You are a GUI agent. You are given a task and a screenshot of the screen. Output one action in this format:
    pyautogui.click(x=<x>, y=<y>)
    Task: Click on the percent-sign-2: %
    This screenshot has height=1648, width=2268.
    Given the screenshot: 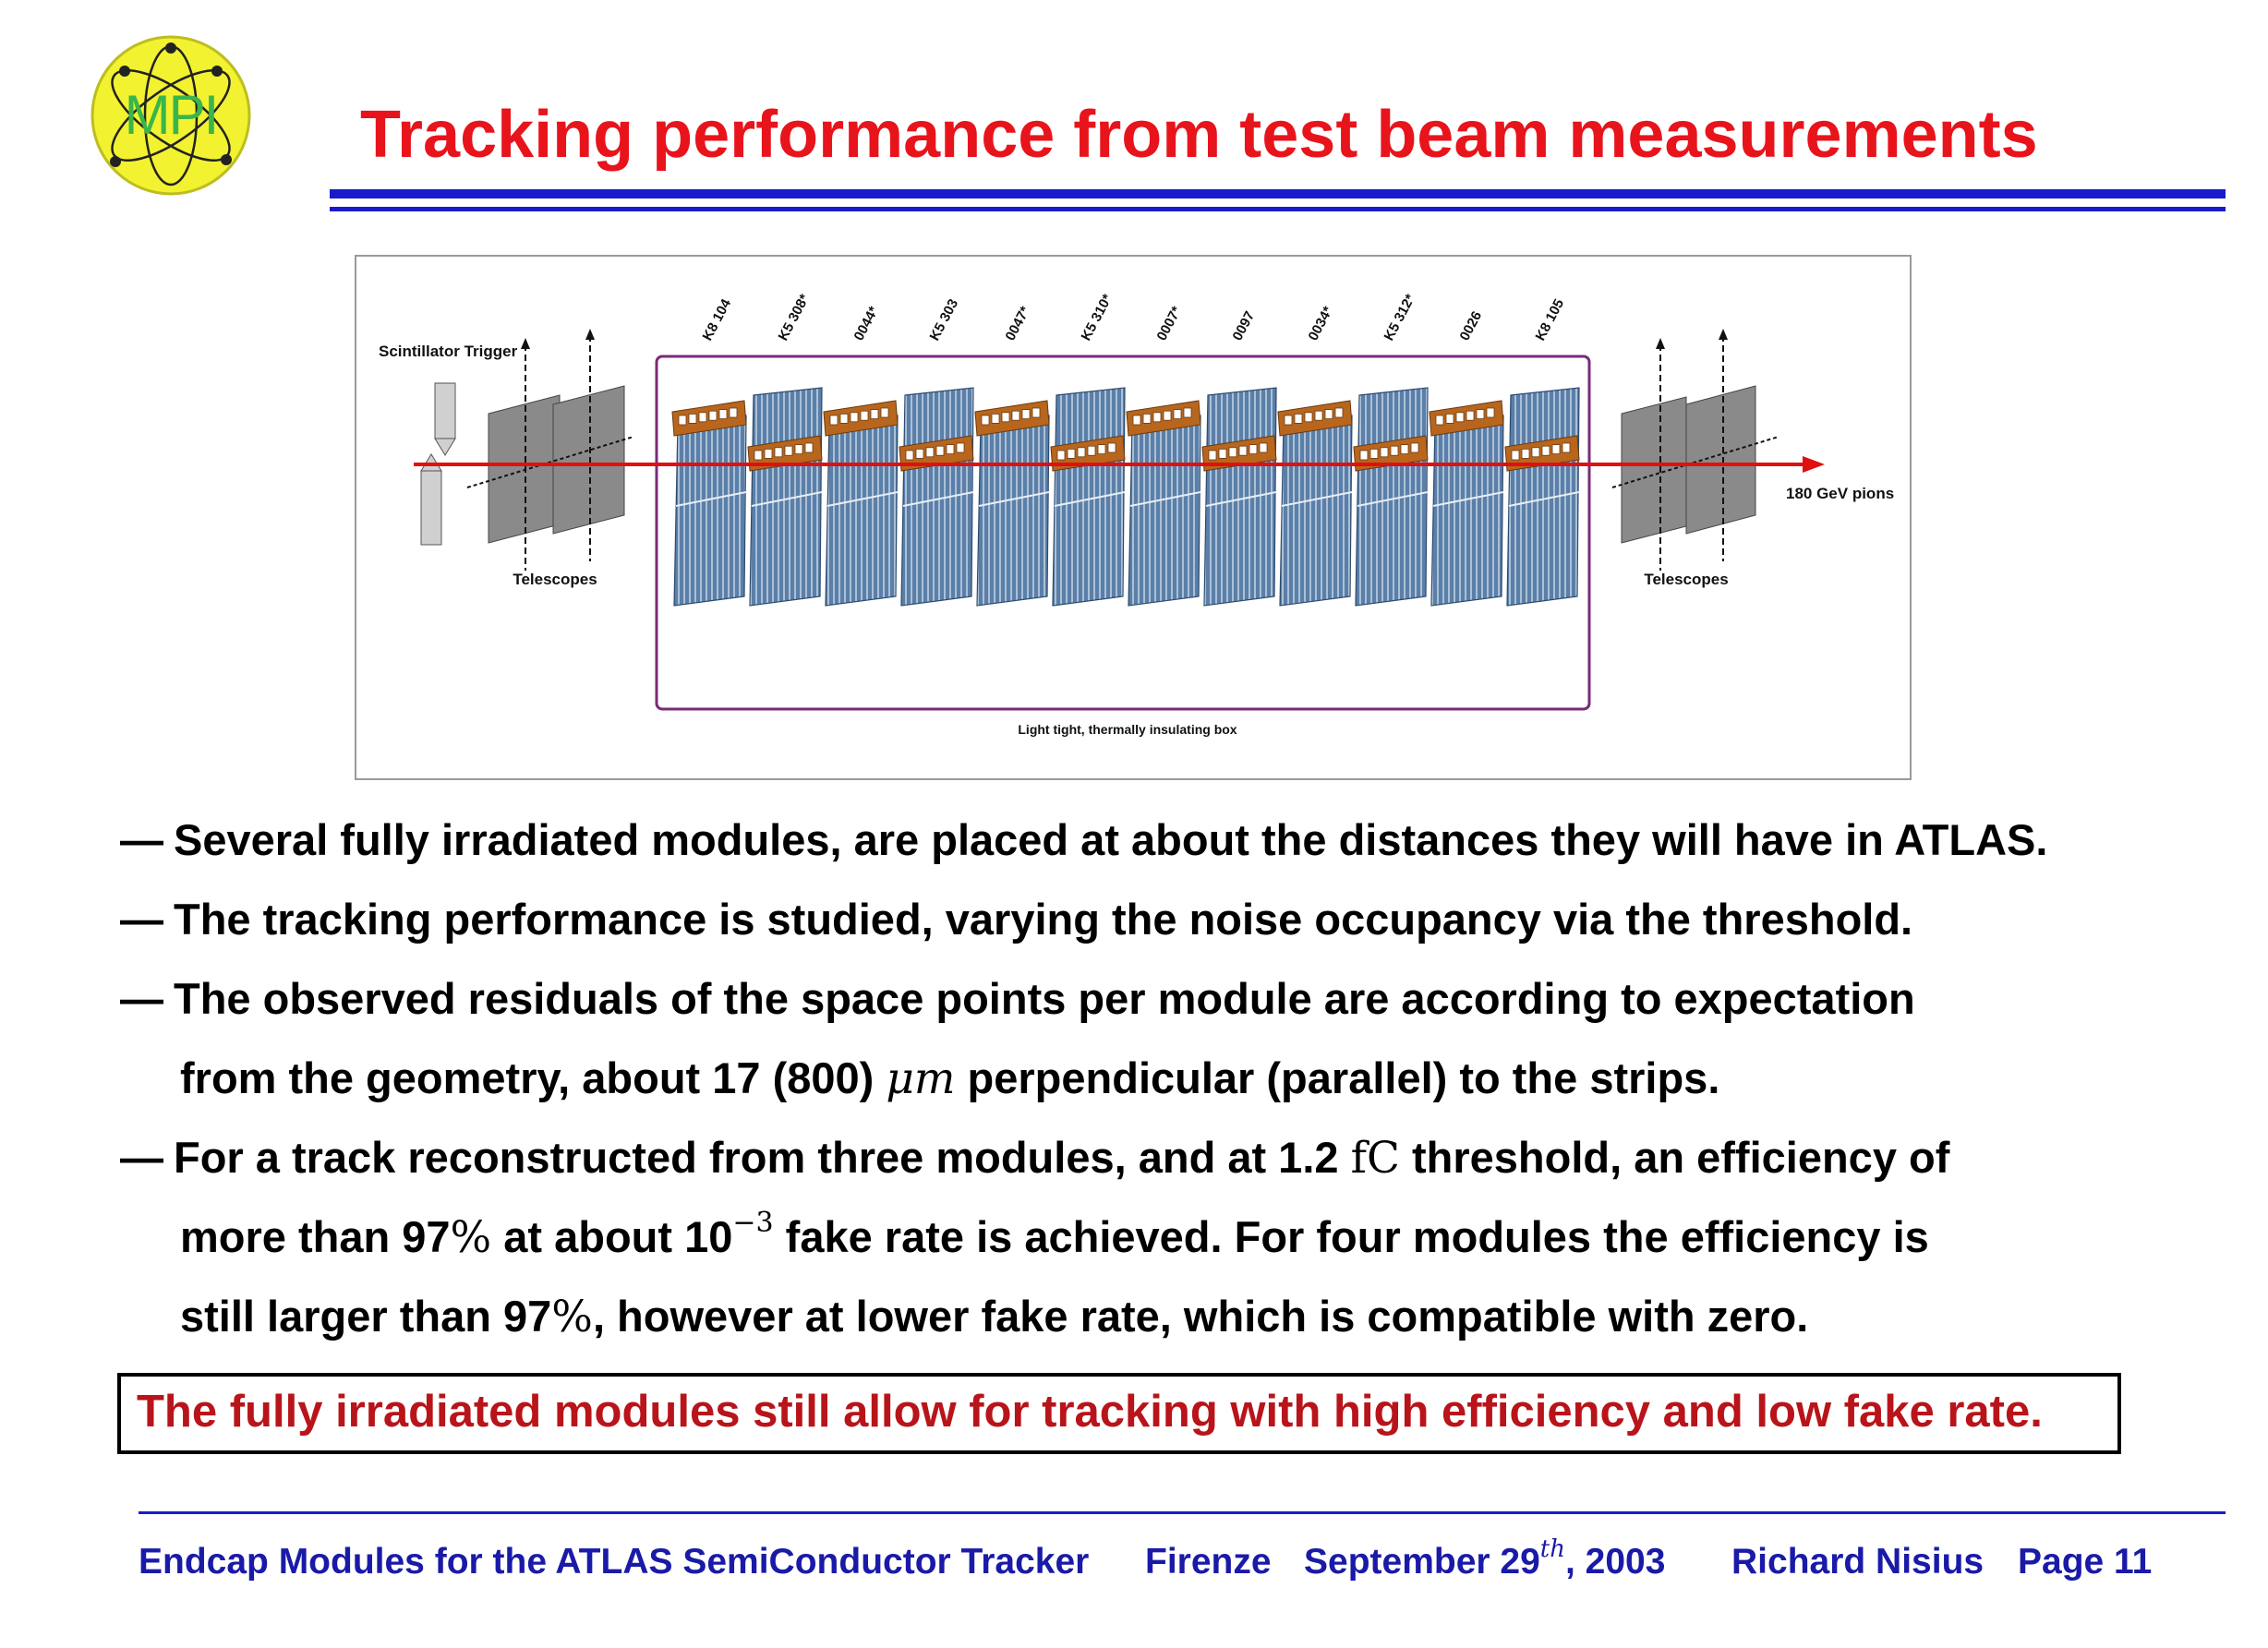 What is the action you would take?
    pyautogui.click(x=572, y=1317)
    